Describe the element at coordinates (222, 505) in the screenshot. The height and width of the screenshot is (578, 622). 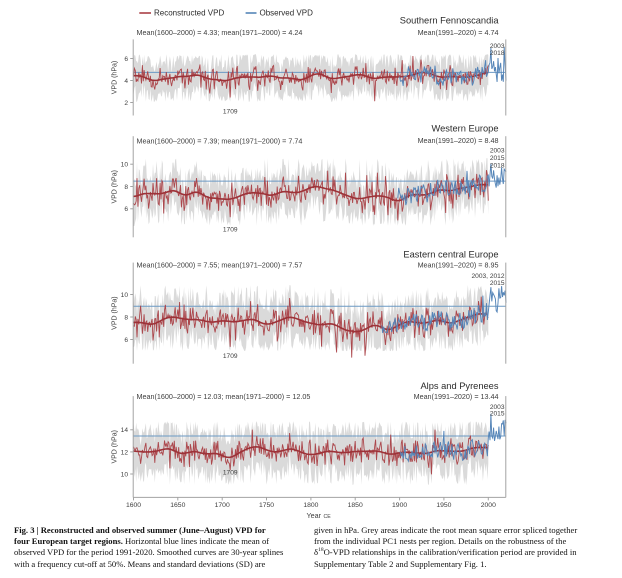
I see `svg-text: 1700` at that location.